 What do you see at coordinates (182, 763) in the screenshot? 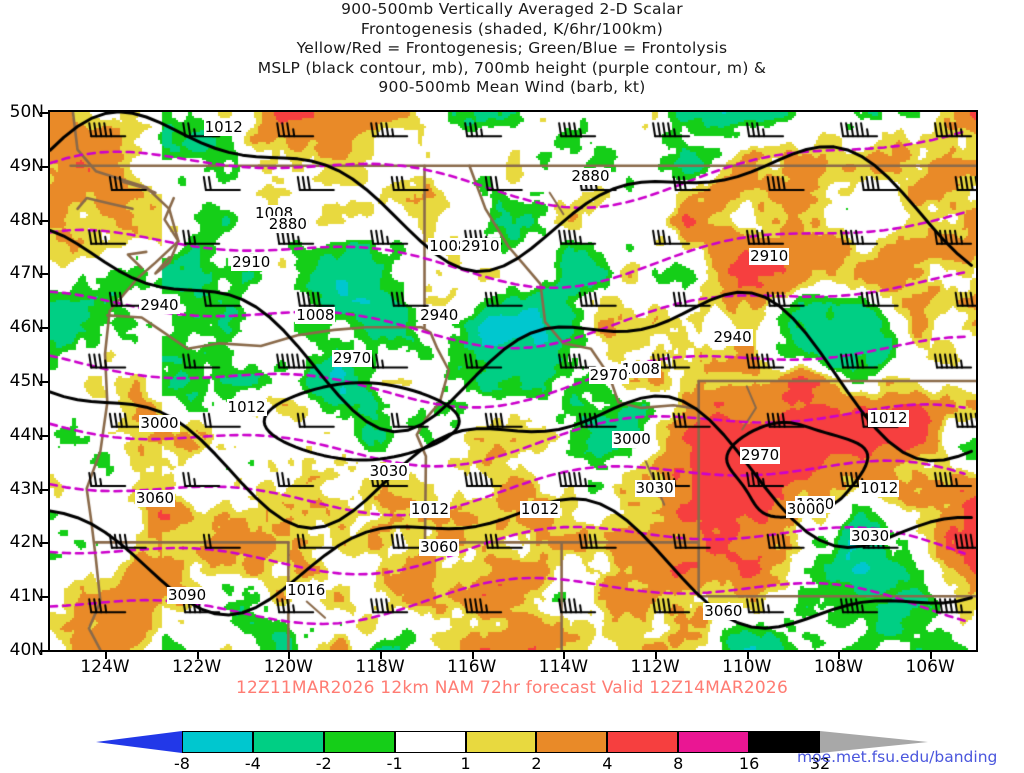
I see `colorbar-tick--8: -8` at bounding box center [182, 763].